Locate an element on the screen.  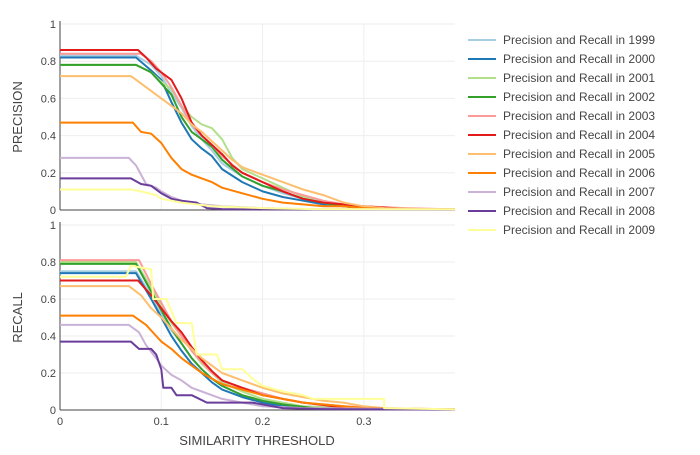
legend-label: Precision and Recall in 2001 is located at coordinates (579, 78).